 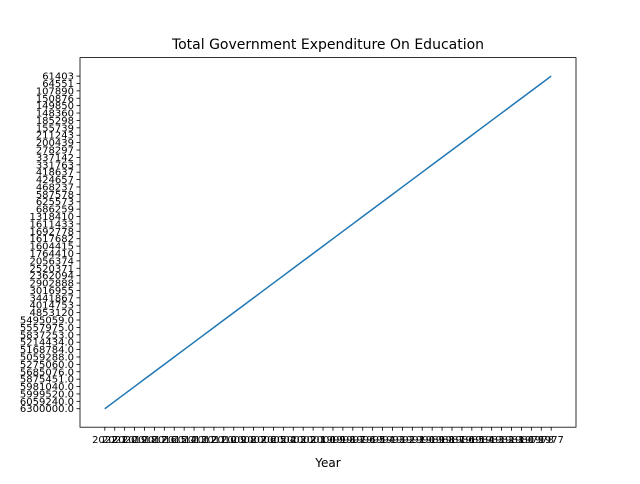 What do you see at coordinates (481, 440) in the screenshot?
I see `x-tick-label: 1984` at bounding box center [481, 440].